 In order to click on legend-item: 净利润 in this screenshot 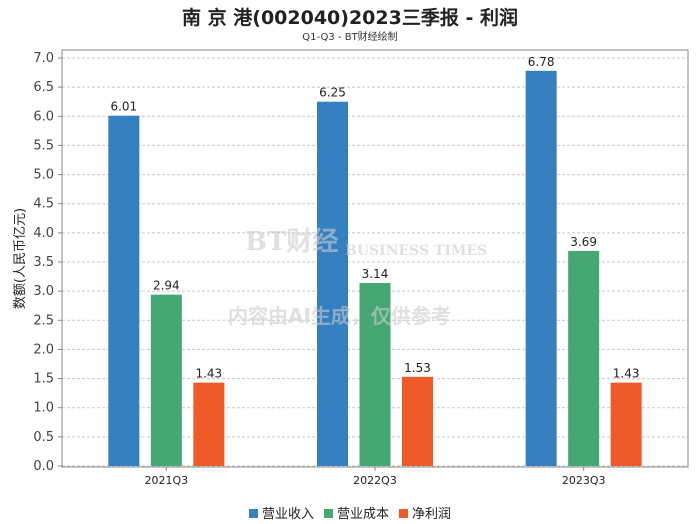, I will do `click(425, 514)`.